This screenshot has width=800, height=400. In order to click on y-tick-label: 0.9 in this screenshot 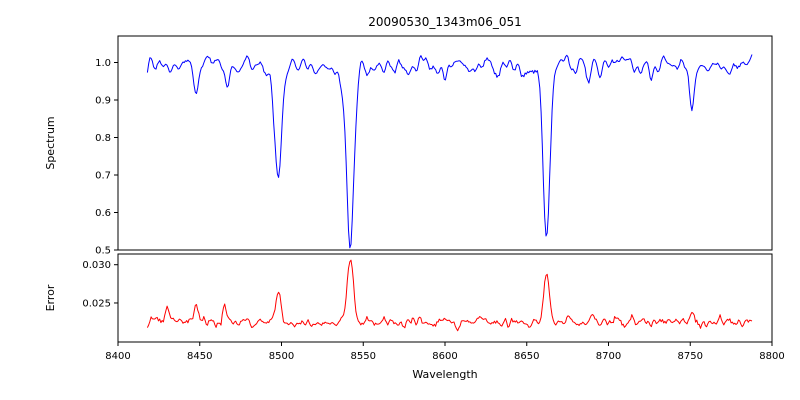, I will do `click(103, 101)`.